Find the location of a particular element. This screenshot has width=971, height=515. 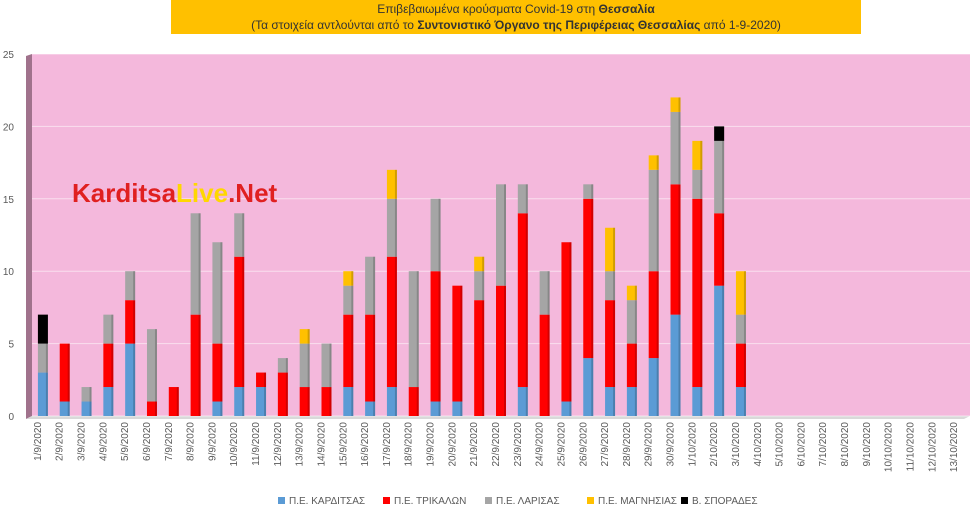

legend-label: Π.Ε. ΤΡΙΚΑΛΩΝ is located at coordinates (430, 501).